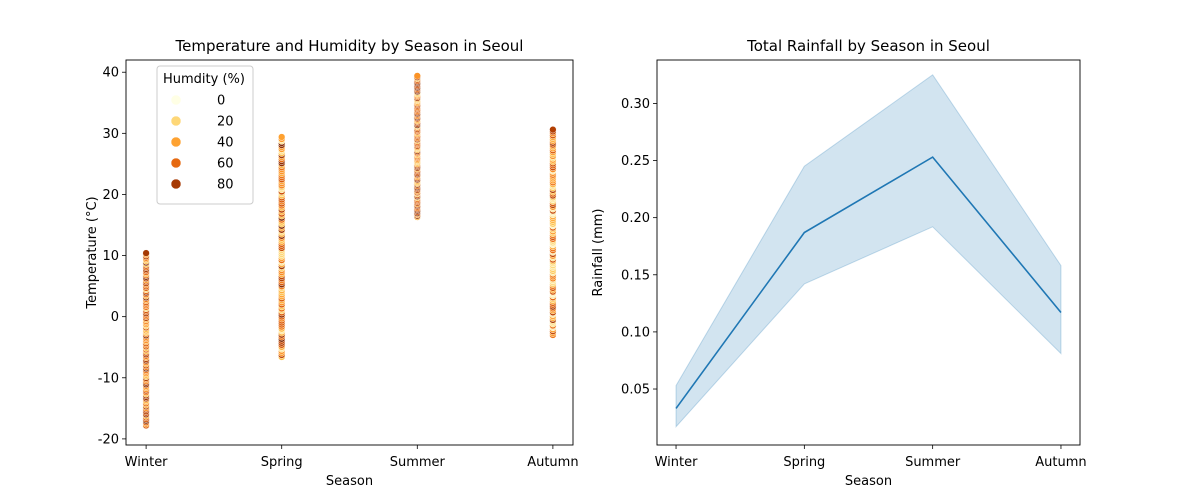 This screenshot has height=500, width=1200. Describe the element at coordinates (868, 46) in the screenshot. I see `chart-title: Total Rainfall by Season in Seoul` at that location.